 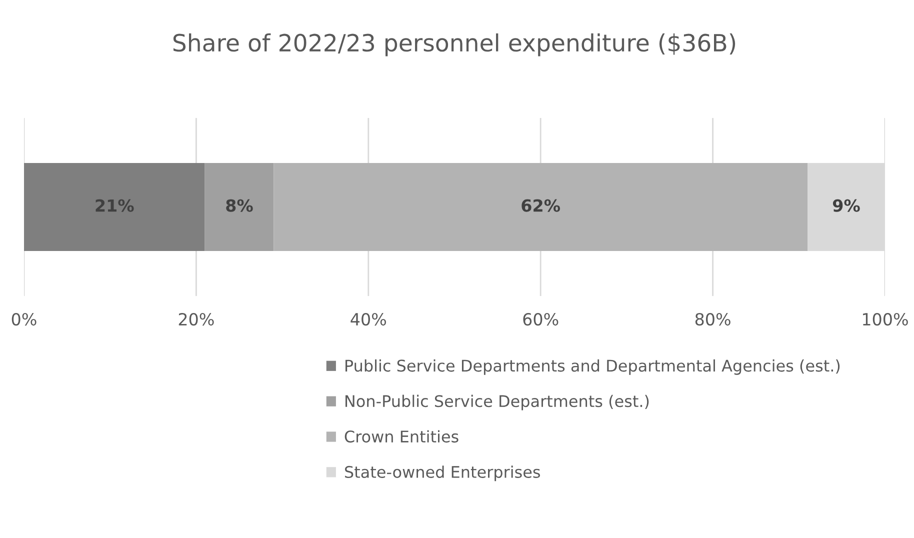 I want to click on x-tick-label: 40%, so click(x=368, y=319).